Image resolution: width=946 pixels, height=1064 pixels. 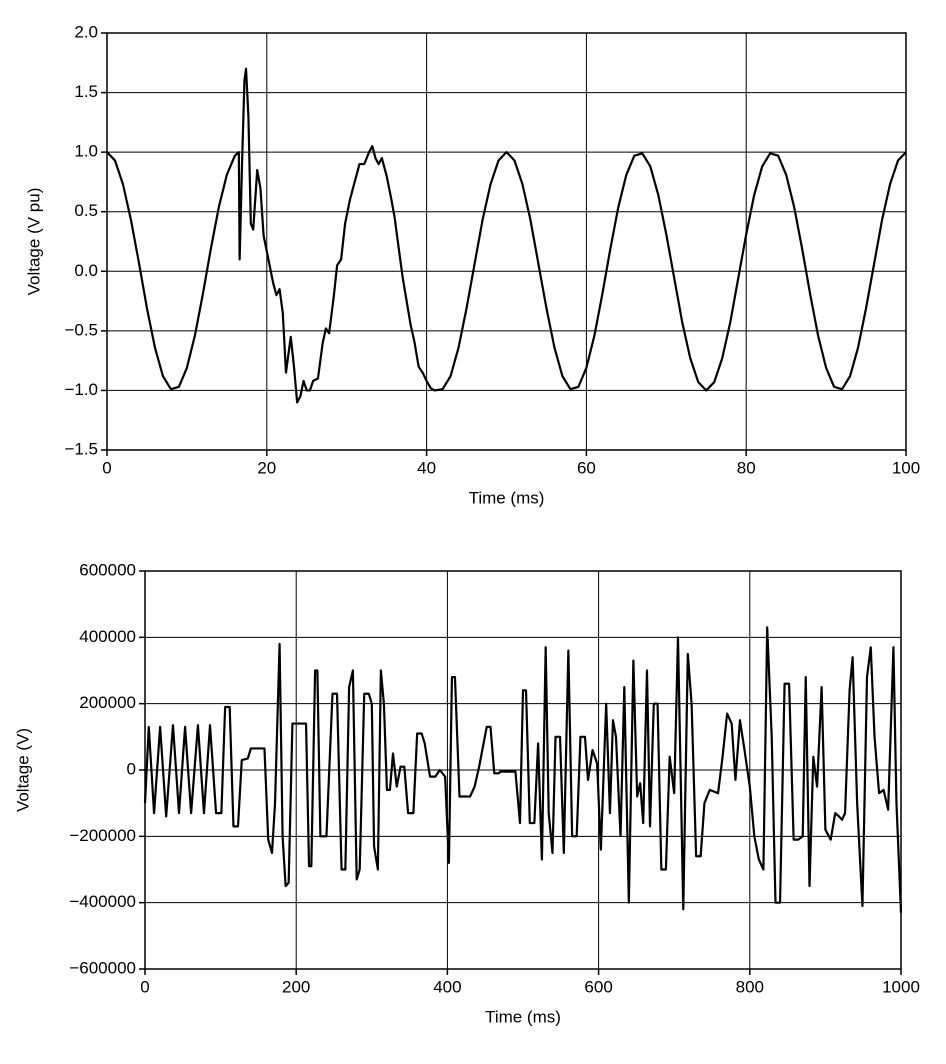 What do you see at coordinates (86, 31) in the screenshot?
I see `y-tick-label: 2.0` at bounding box center [86, 31].